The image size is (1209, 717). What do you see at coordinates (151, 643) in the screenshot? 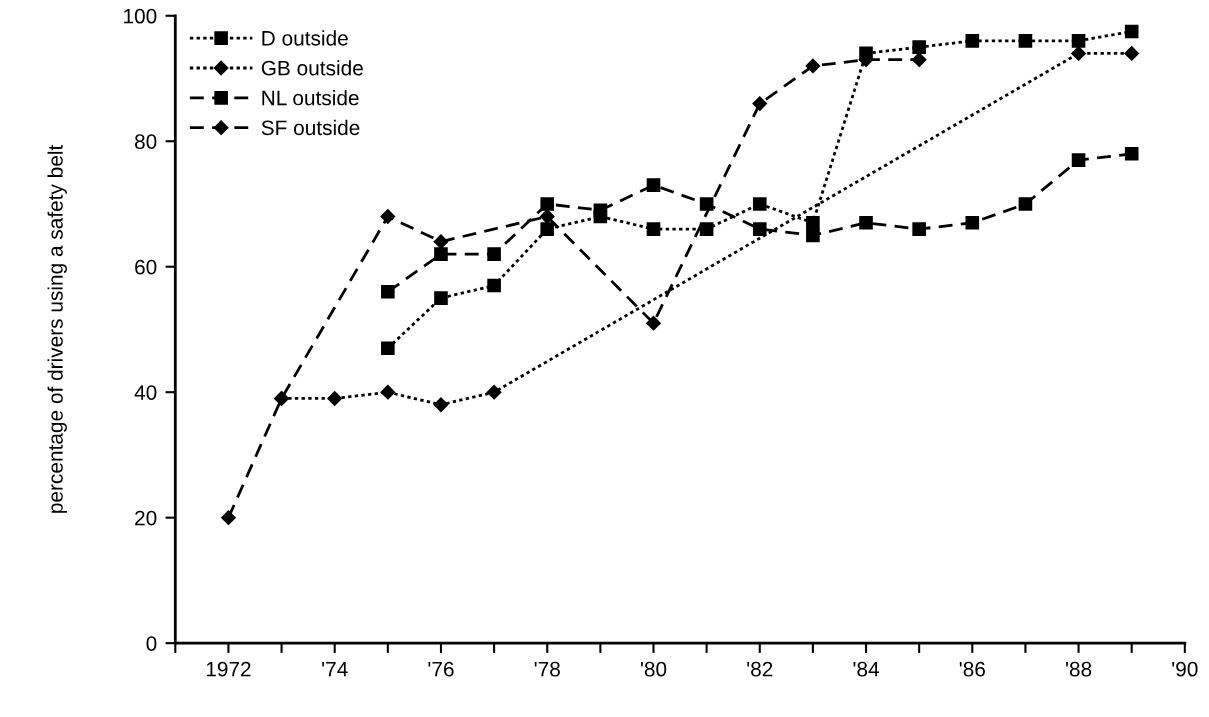
I see `y-tick-label: 0` at bounding box center [151, 643].